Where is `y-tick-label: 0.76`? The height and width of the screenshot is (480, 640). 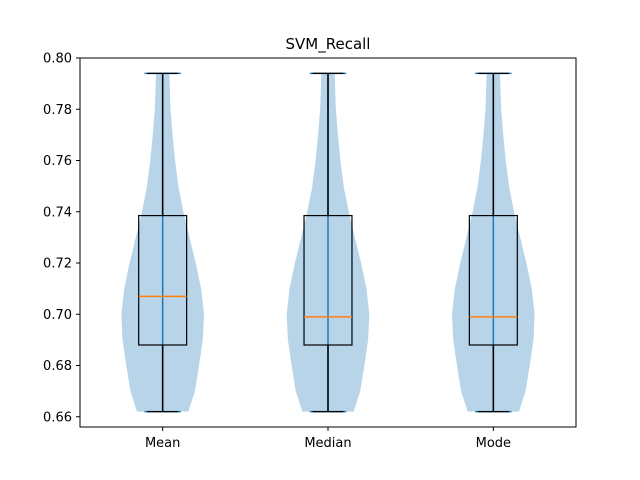
y-tick-label: 0.76 is located at coordinates (57, 161).